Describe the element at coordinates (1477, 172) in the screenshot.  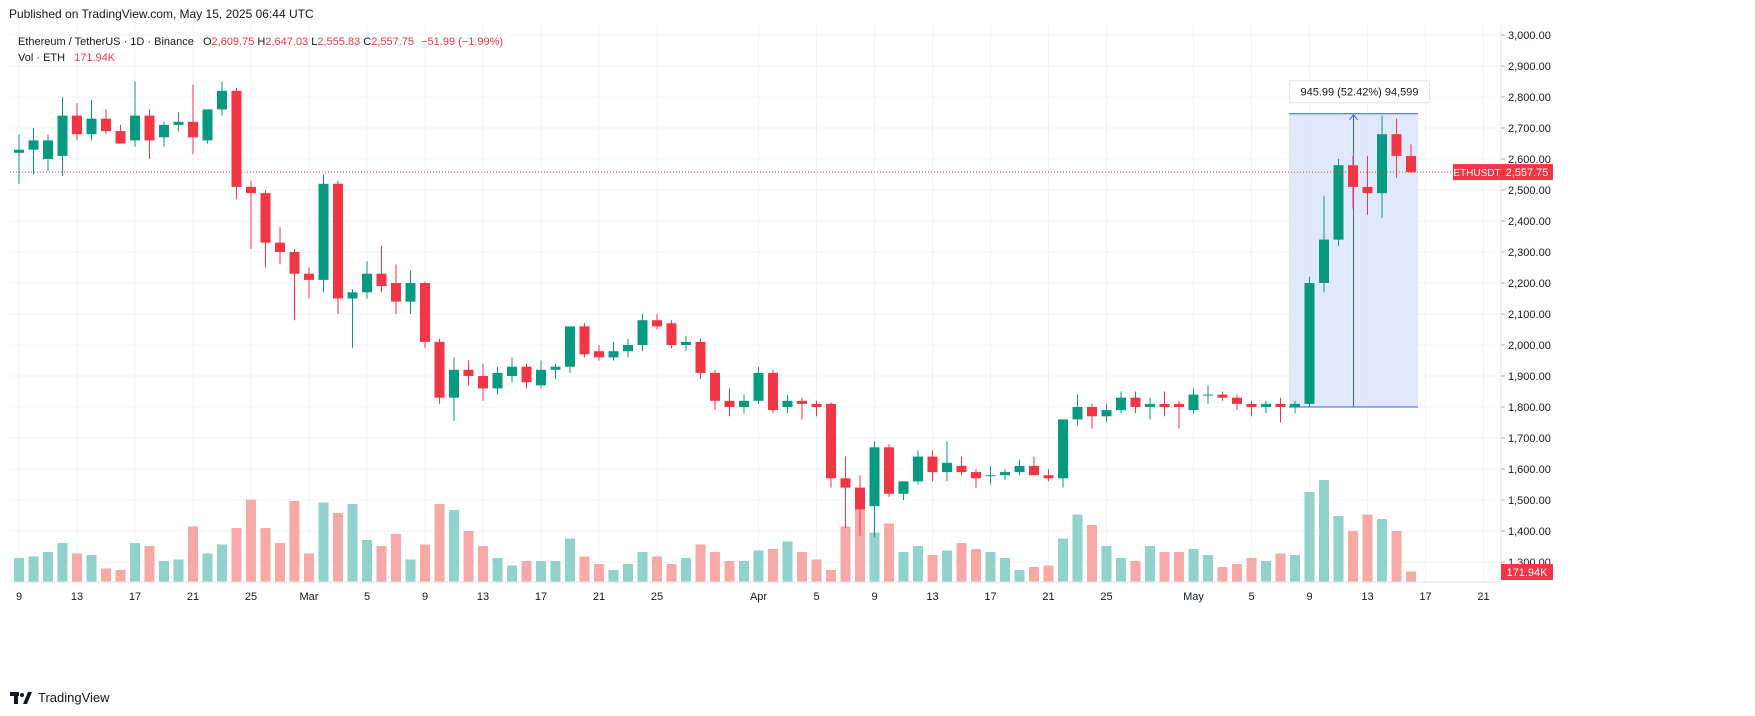
I see `price-tag-symbol-bg` at that location.